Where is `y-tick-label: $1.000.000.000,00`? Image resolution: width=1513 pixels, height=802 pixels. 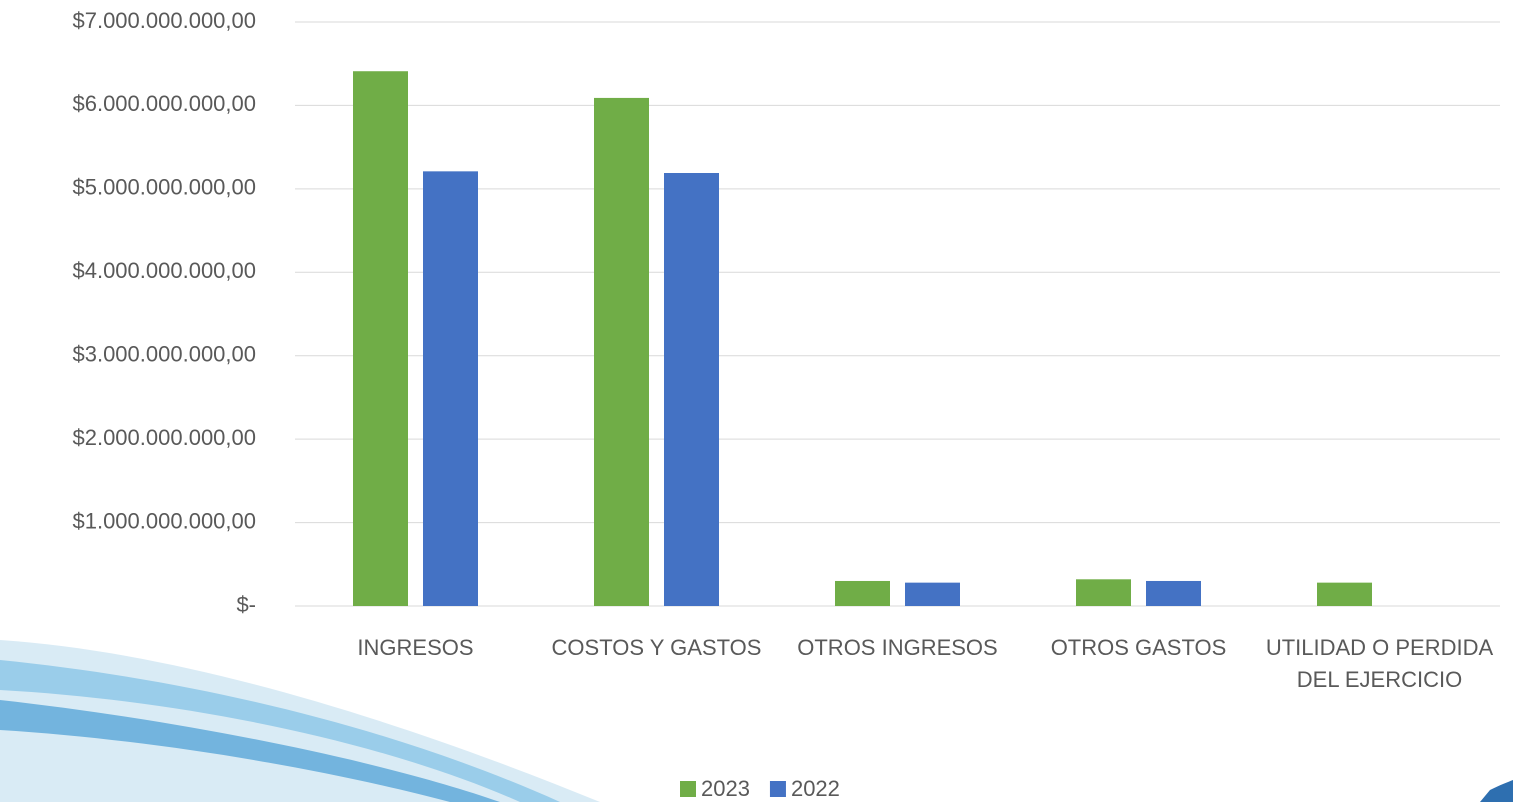 y-tick-label: $1.000.000.000,00 is located at coordinates (164, 520).